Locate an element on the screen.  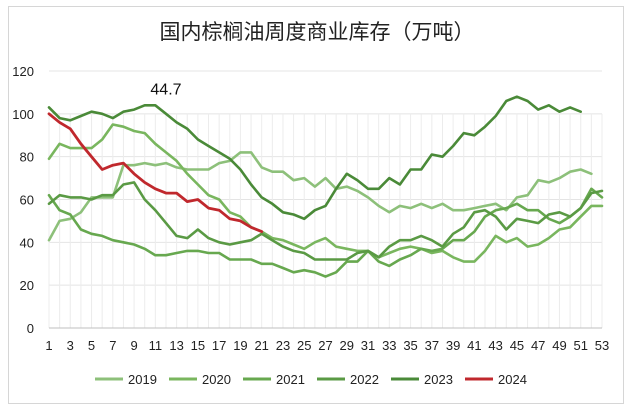
y-axis: 0 20 40 60 80 100 120 is located at coordinates (23, 200).